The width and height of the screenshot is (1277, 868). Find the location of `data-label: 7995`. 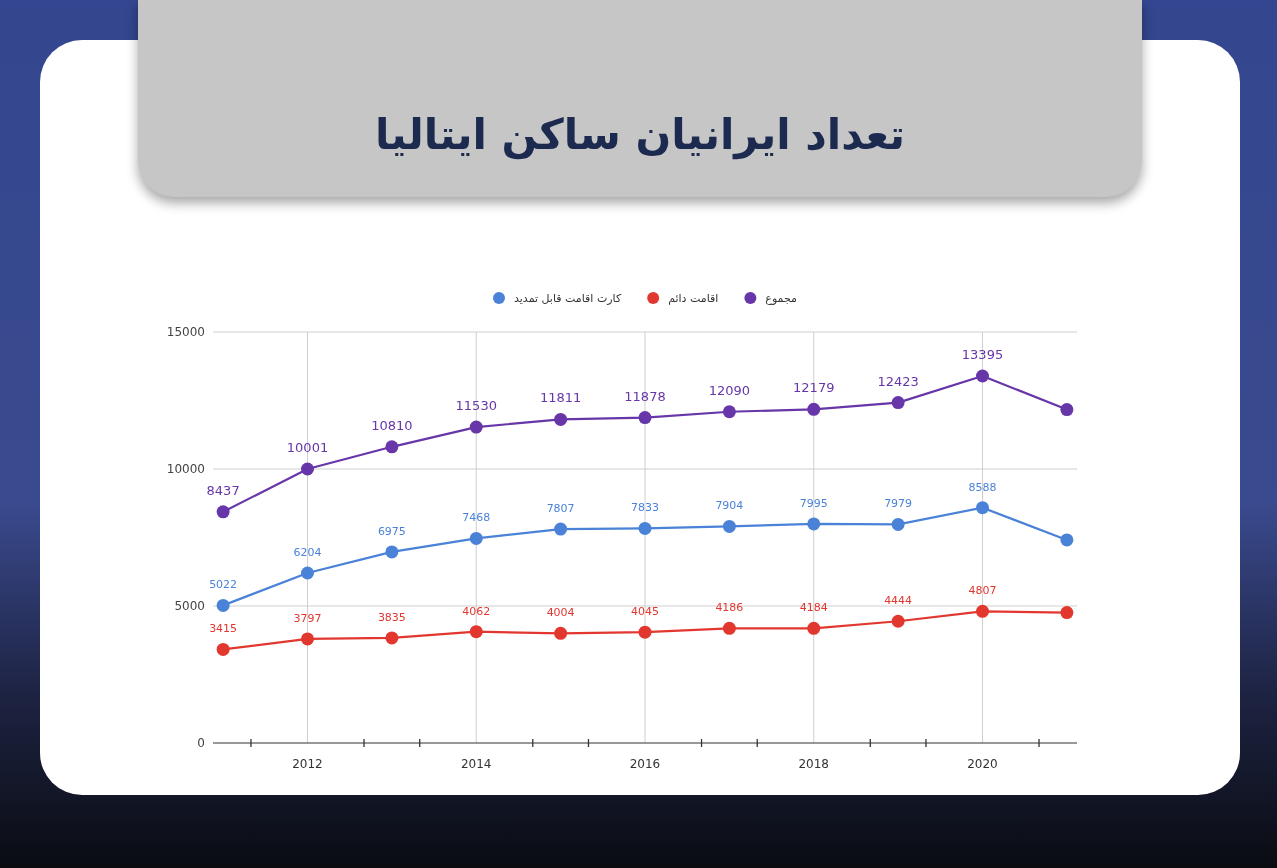

data-label: 7995 is located at coordinates (813, 503).